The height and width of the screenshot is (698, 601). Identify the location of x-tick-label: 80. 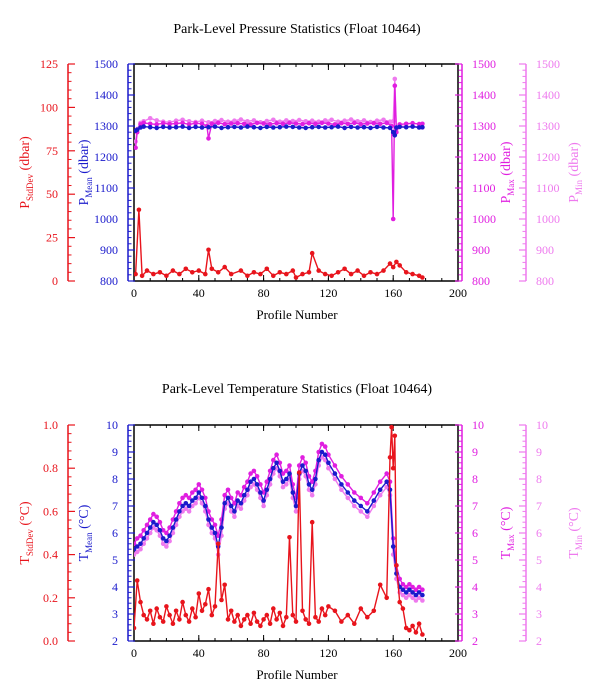
(264, 653).